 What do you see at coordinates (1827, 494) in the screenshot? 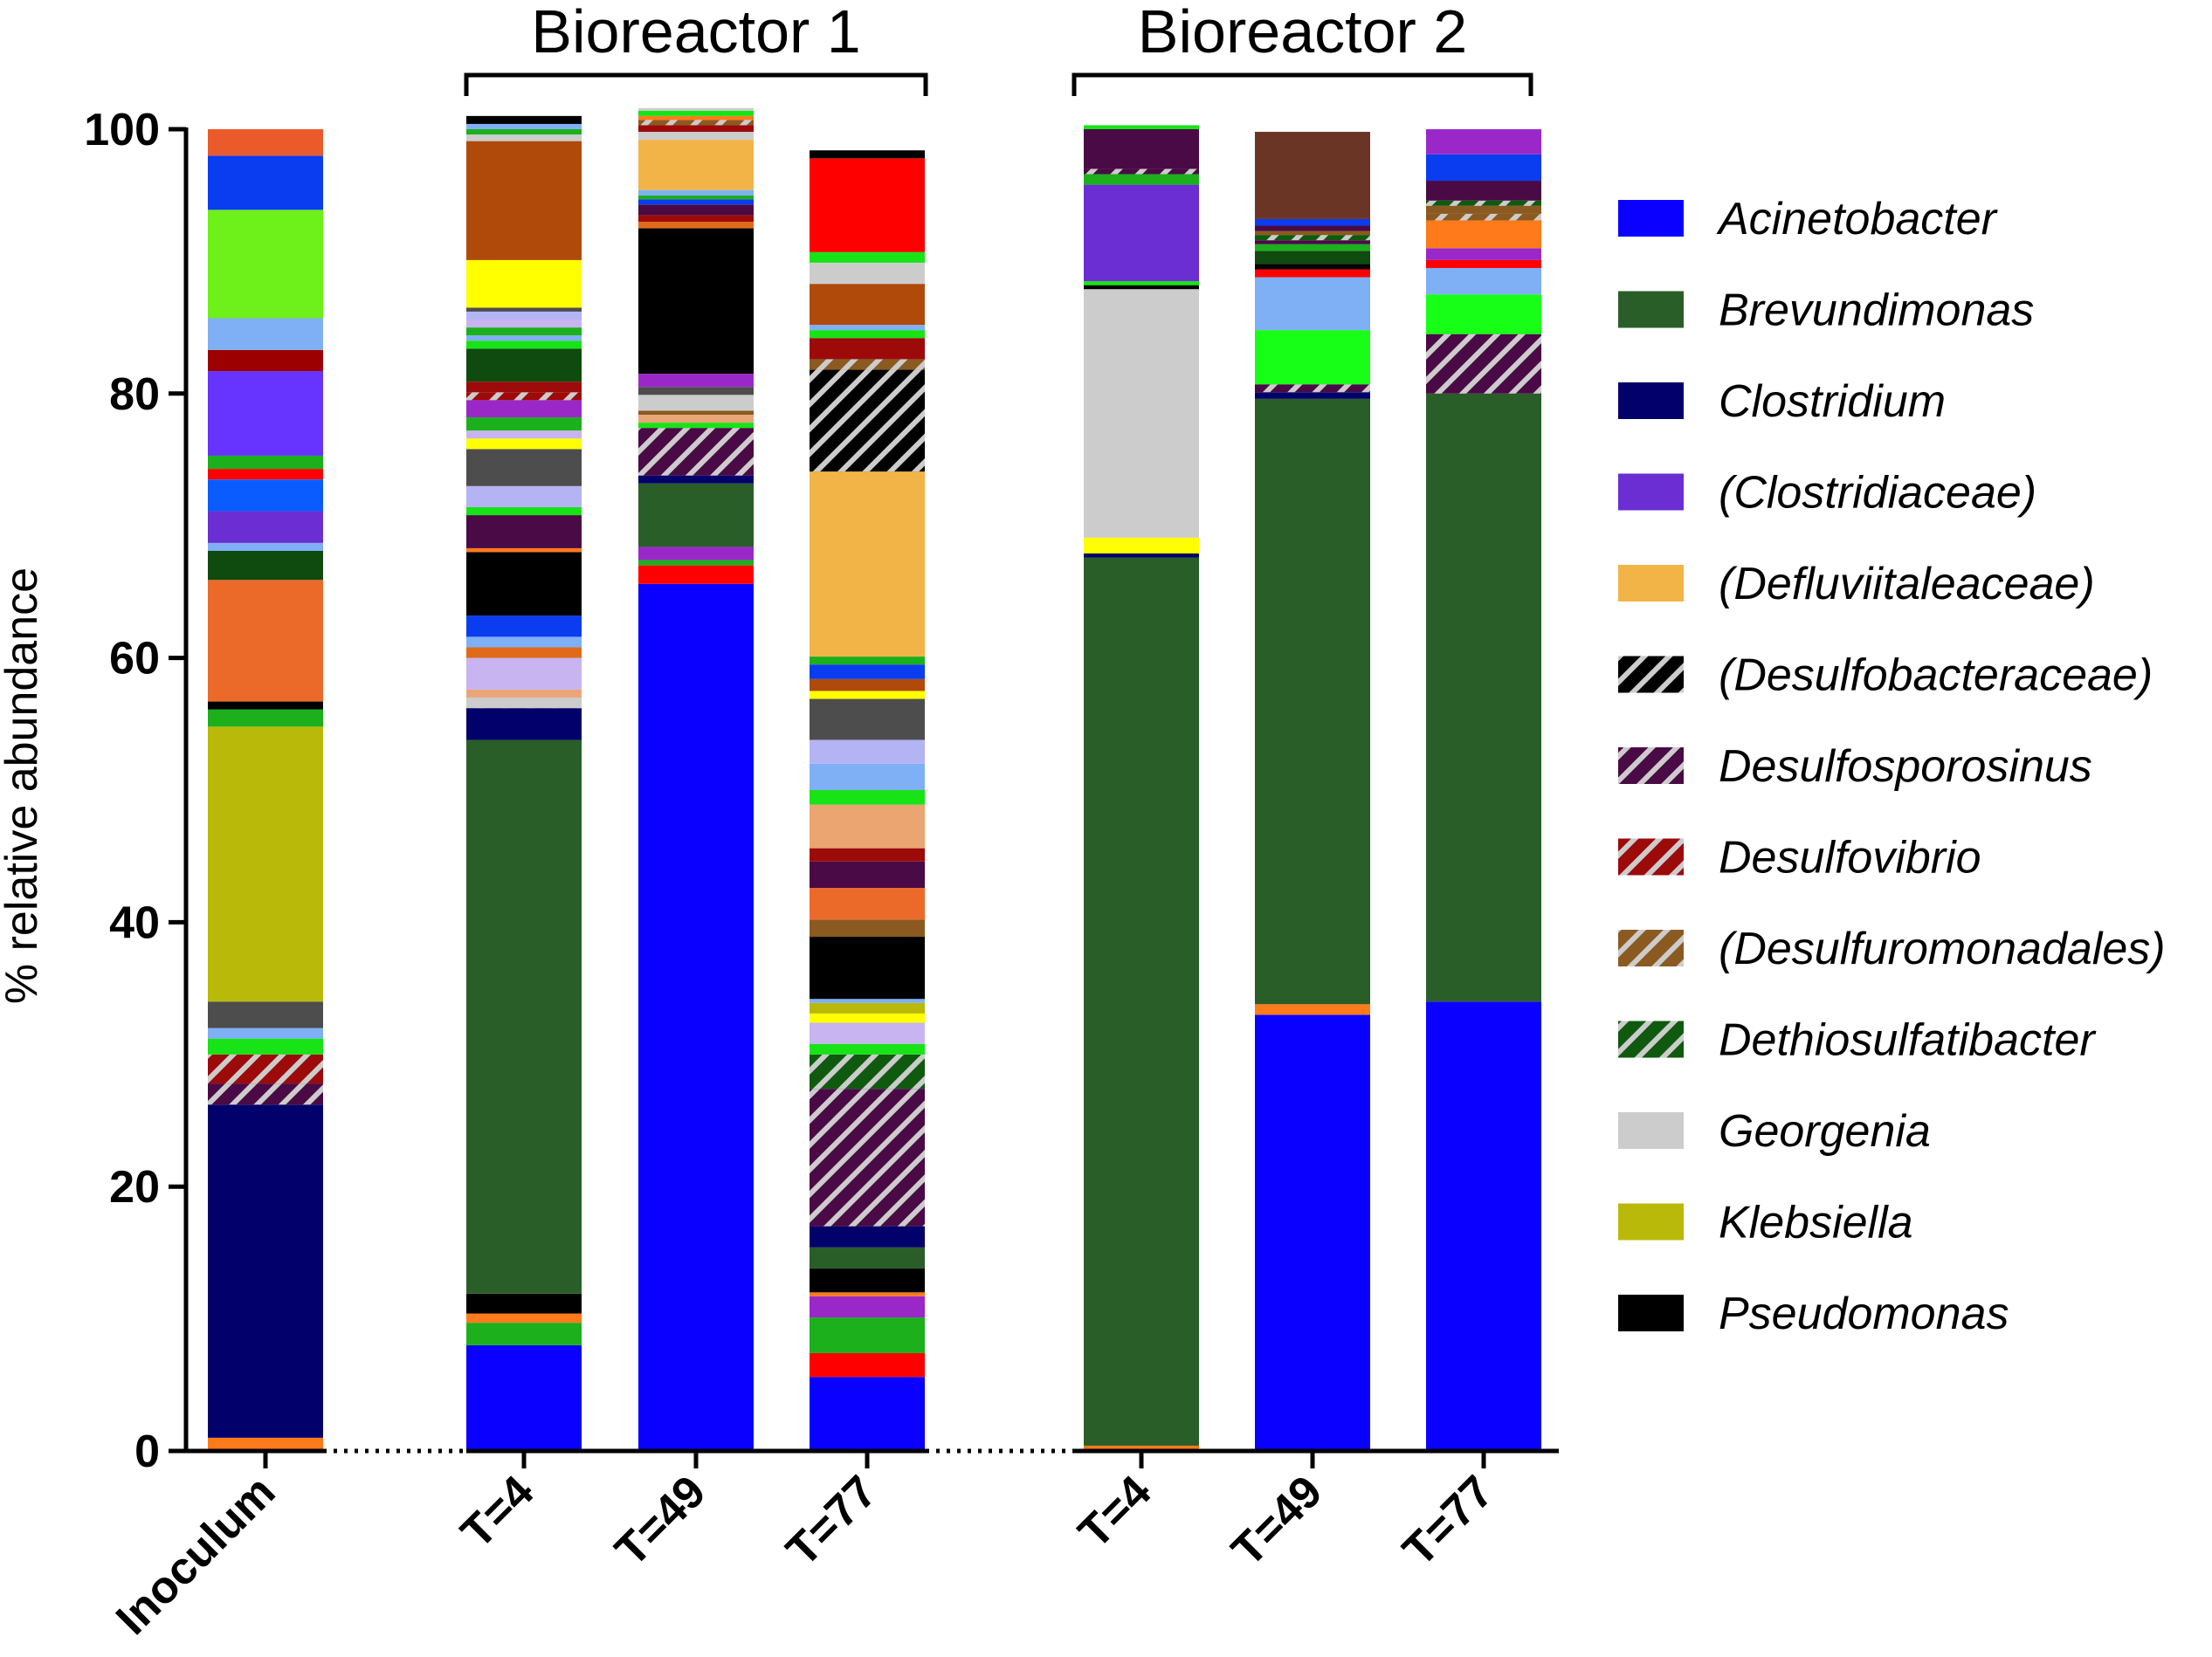
I see `legend-item-clostridiaceae: (Clostridiaceae)` at bounding box center [1827, 494].